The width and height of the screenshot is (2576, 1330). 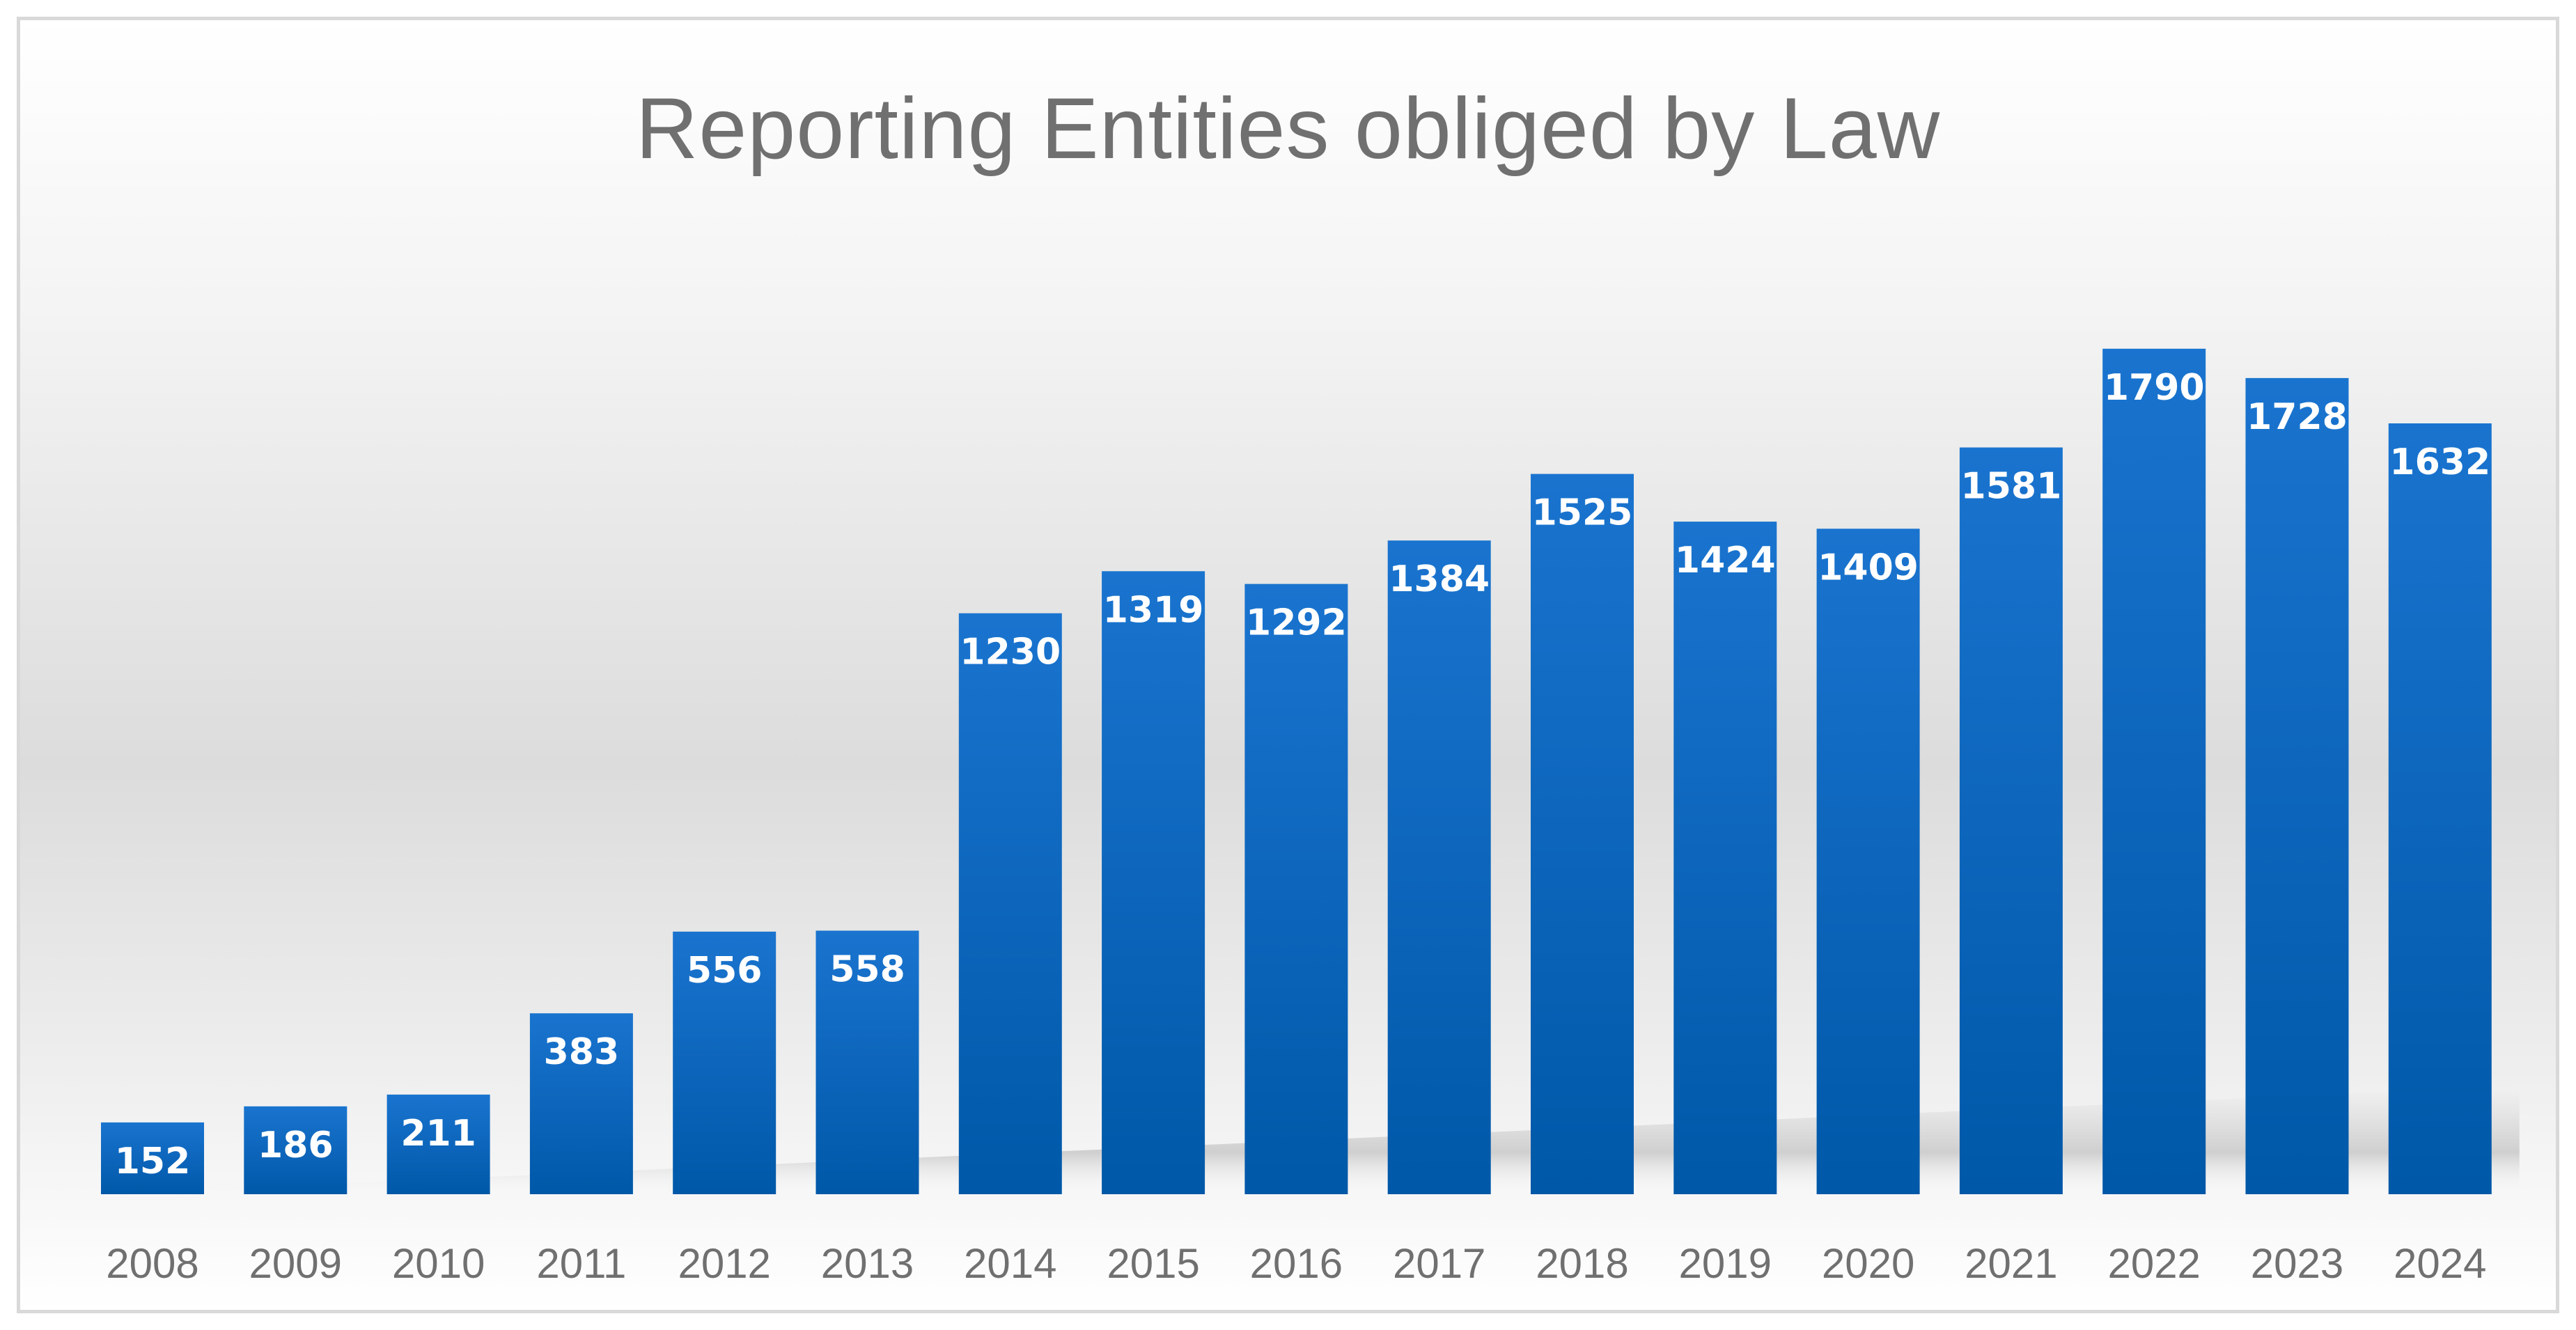 What do you see at coordinates (1010, 1263) in the screenshot?
I see `x-tick-2014: 2014` at bounding box center [1010, 1263].